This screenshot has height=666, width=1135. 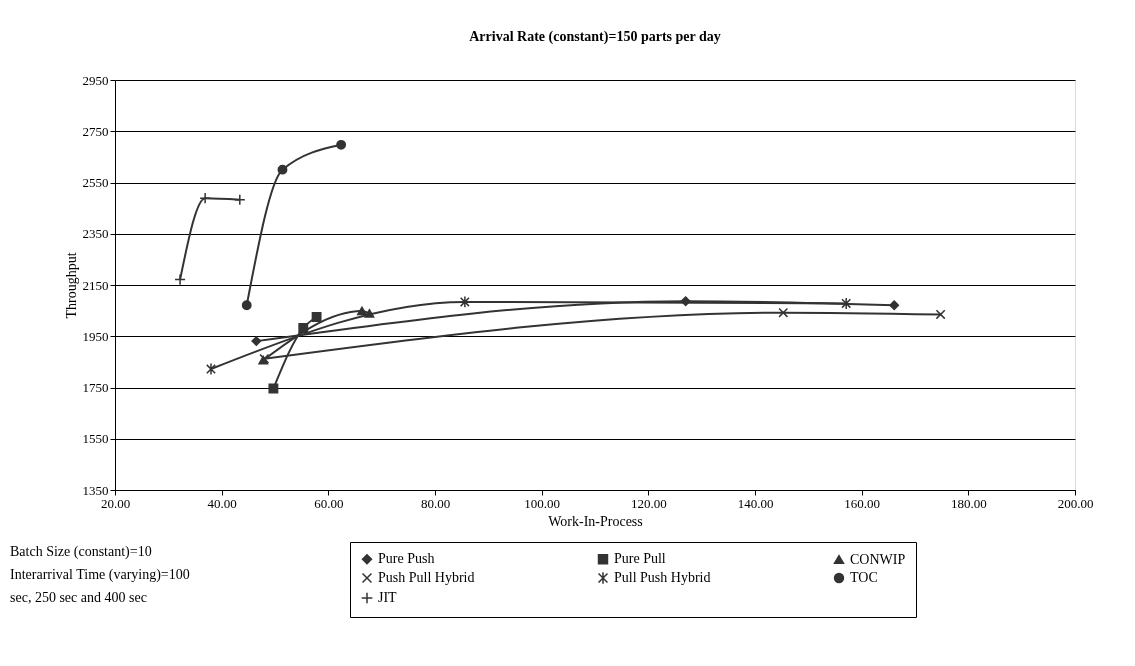 What do you see at coordinates (878, 559) in the screenshot?
I see `legend-label: CONWIP` at bounding box center [878, 559].